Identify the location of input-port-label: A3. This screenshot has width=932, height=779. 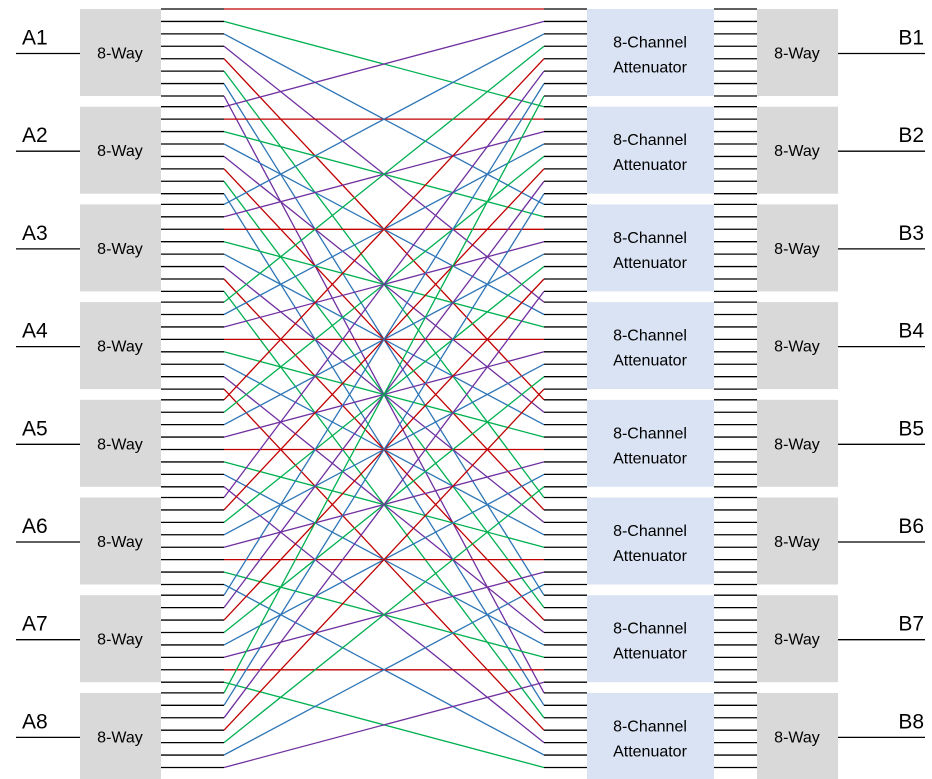
(35, 233).